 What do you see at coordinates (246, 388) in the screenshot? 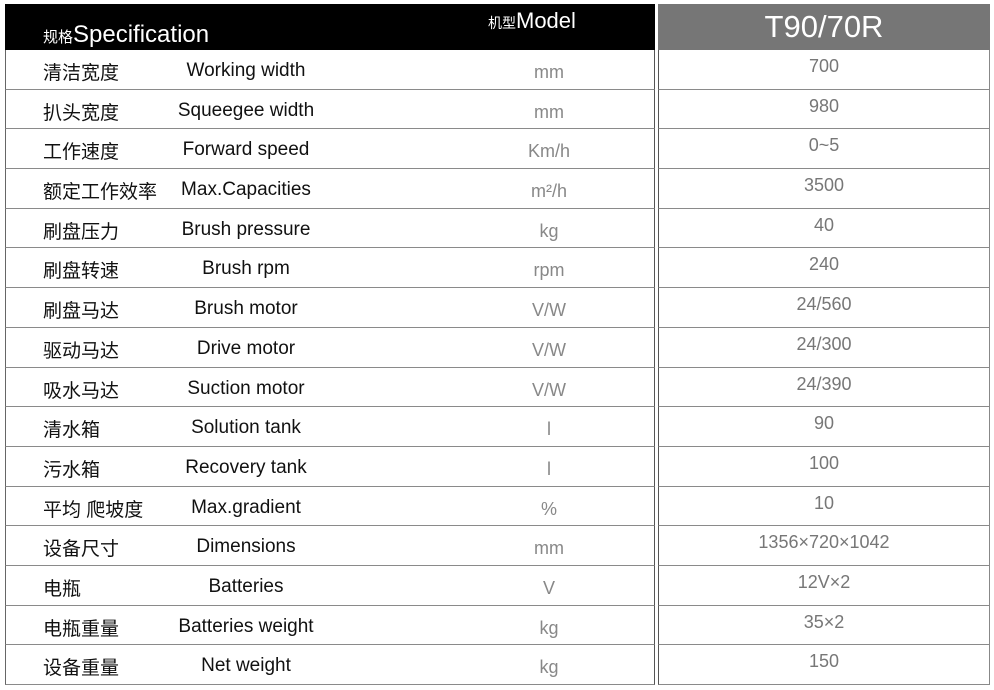
I see `label-en: Suction motor` at bounding box center [246, 388].